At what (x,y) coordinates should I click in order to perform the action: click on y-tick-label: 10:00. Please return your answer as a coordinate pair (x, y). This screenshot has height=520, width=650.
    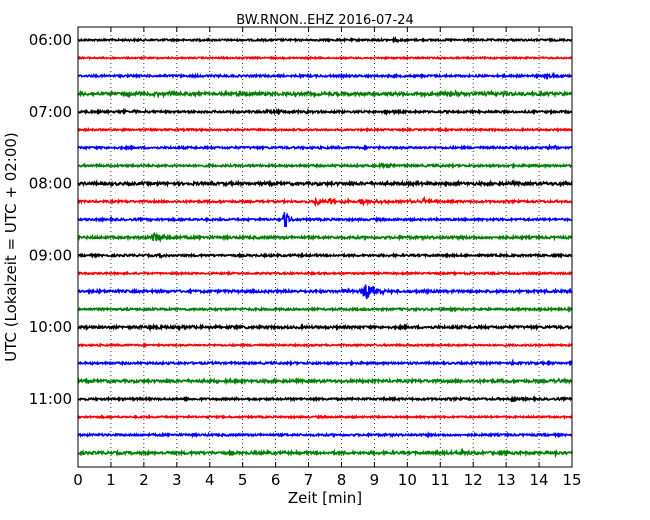
    Looking at the image, I should click on (50, 327).